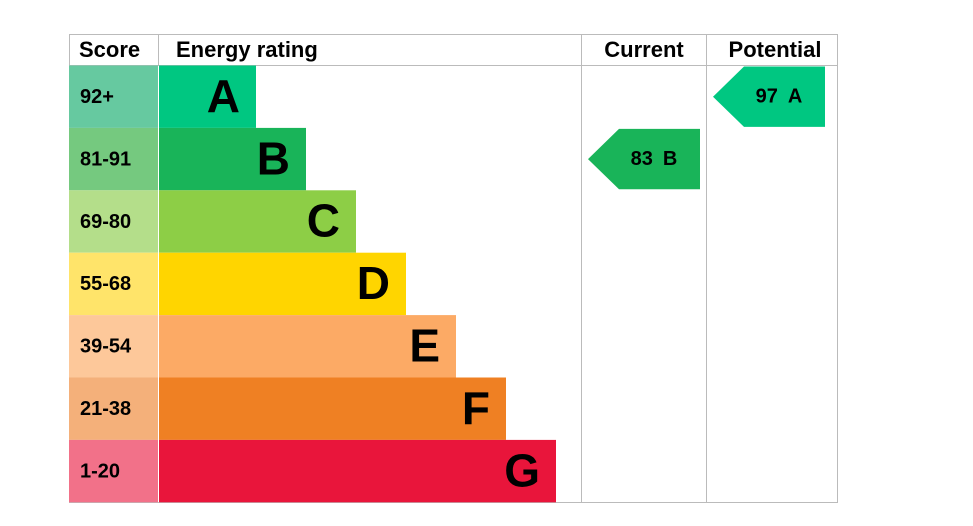 The height and width of the screenshot is (526, 973). I want to click on header-rating: Energy rating, so click(247, 49).